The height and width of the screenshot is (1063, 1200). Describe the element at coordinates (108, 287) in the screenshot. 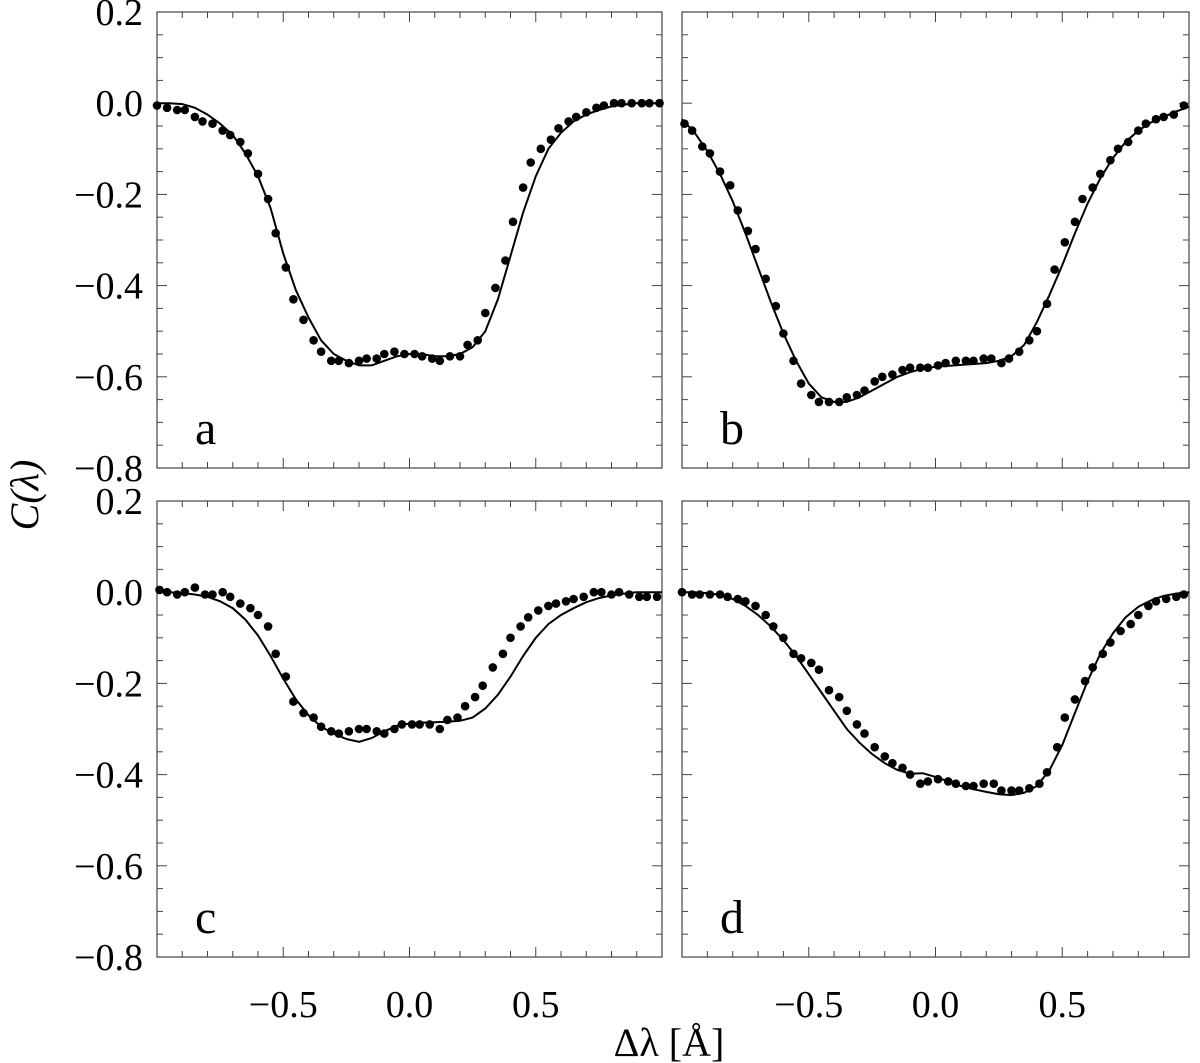

I see `y-tick-label: −0.4` at that location.